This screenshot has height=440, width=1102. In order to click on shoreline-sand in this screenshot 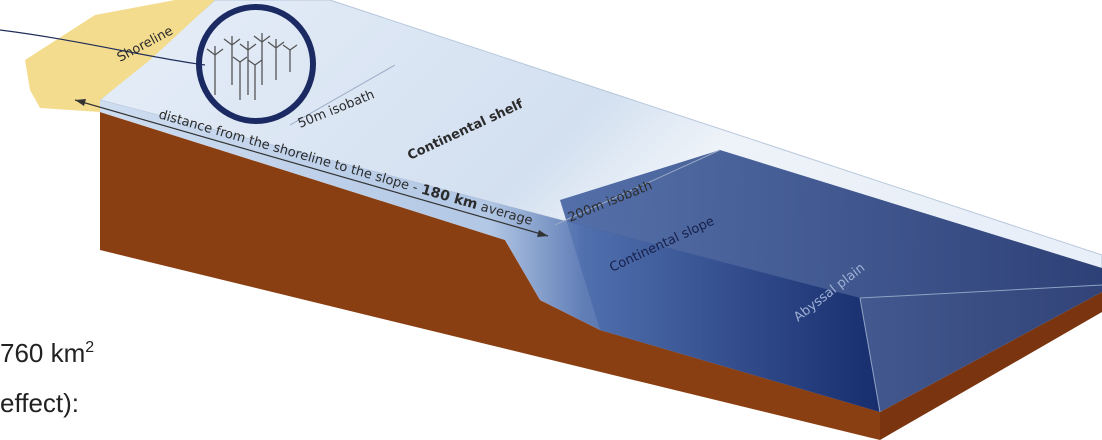, I will do `click(120, 56)`.